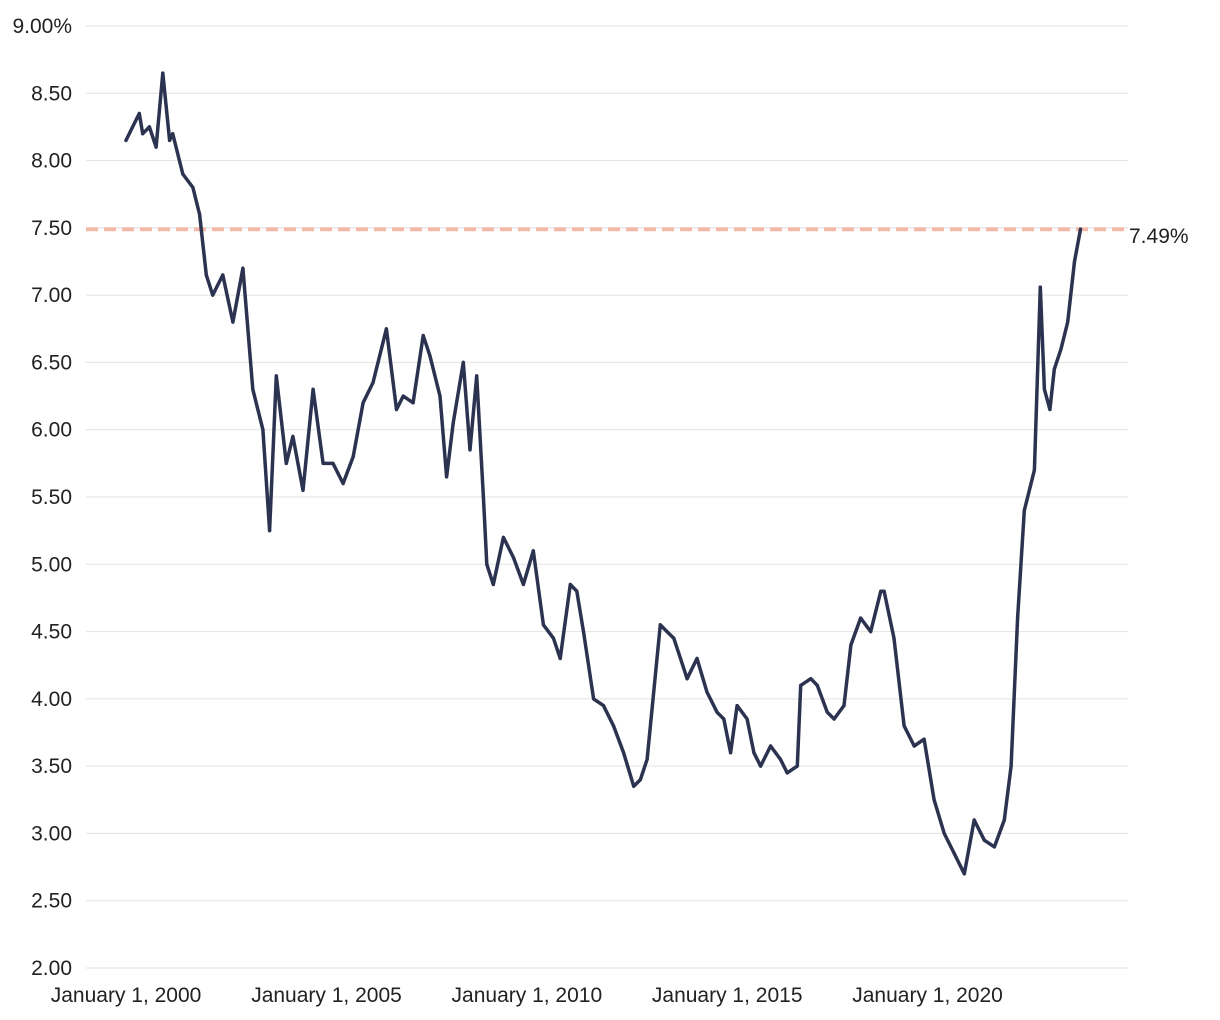  Describe the element at coordinates (126, 995) in the screenshot. I see `x-tick-label: January 1, 2000` at that location.